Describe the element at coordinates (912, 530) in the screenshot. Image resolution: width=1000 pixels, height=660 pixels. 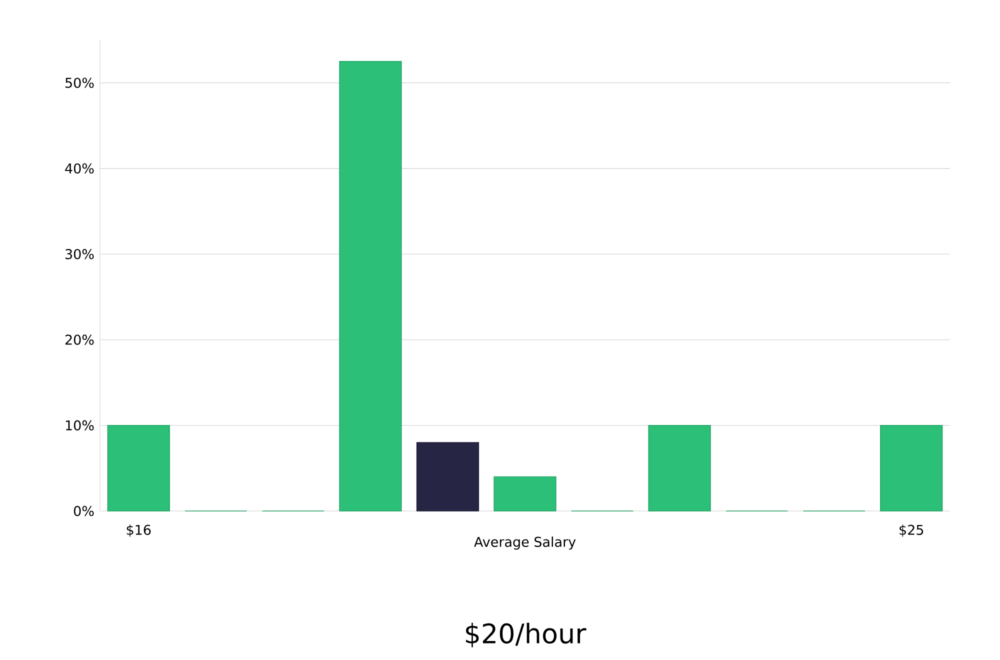
I see `x-tick-label: $25` at that location.